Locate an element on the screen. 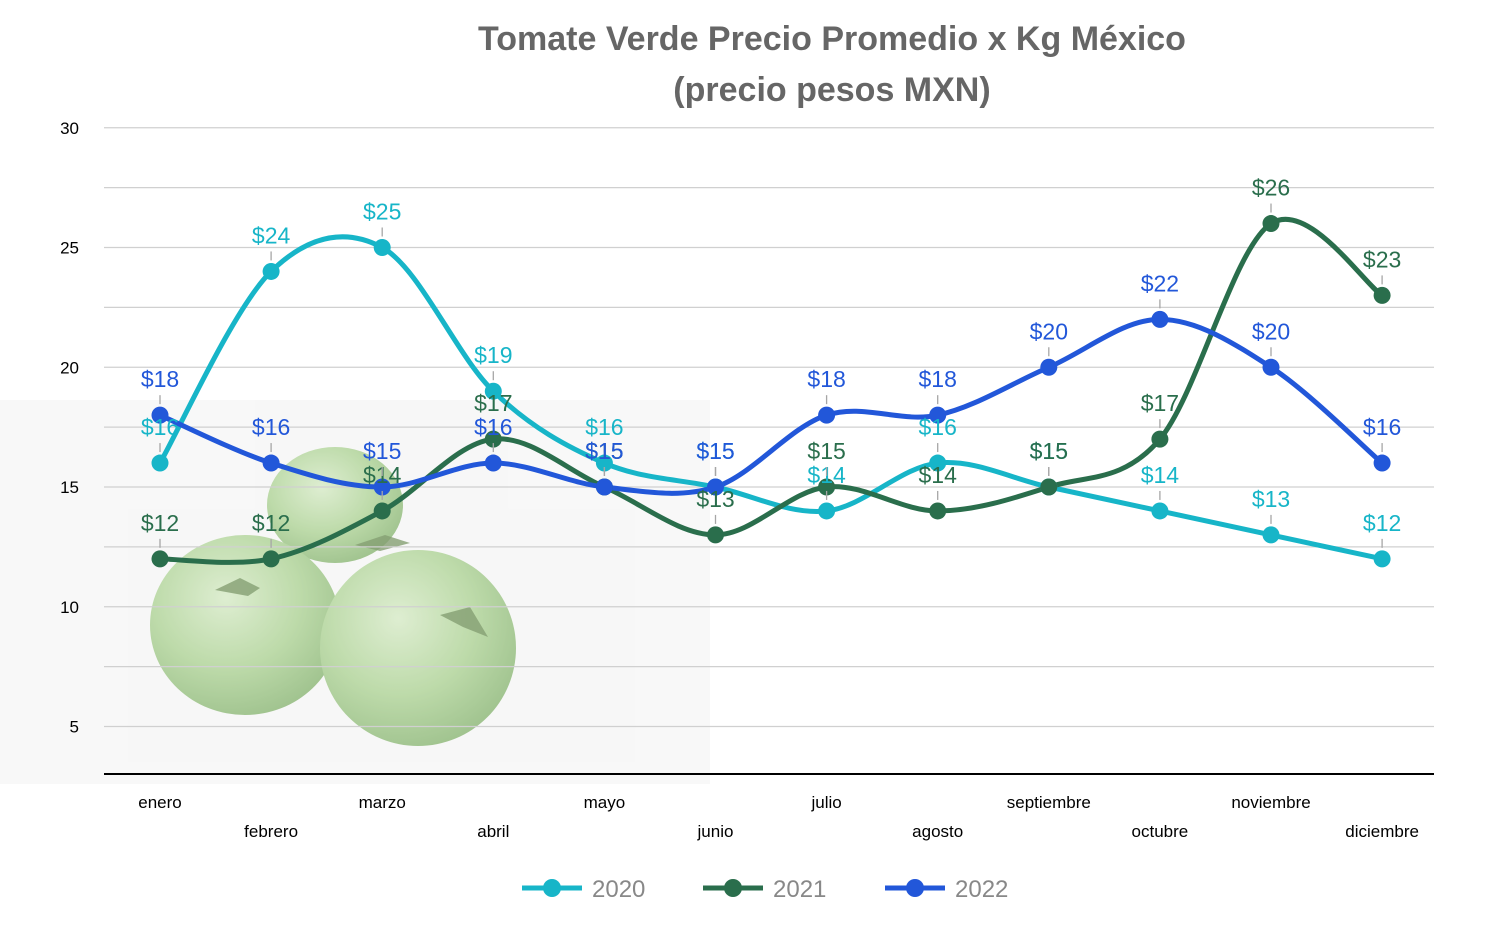  legend-label: 2021 is located at coordinates (799, 889).